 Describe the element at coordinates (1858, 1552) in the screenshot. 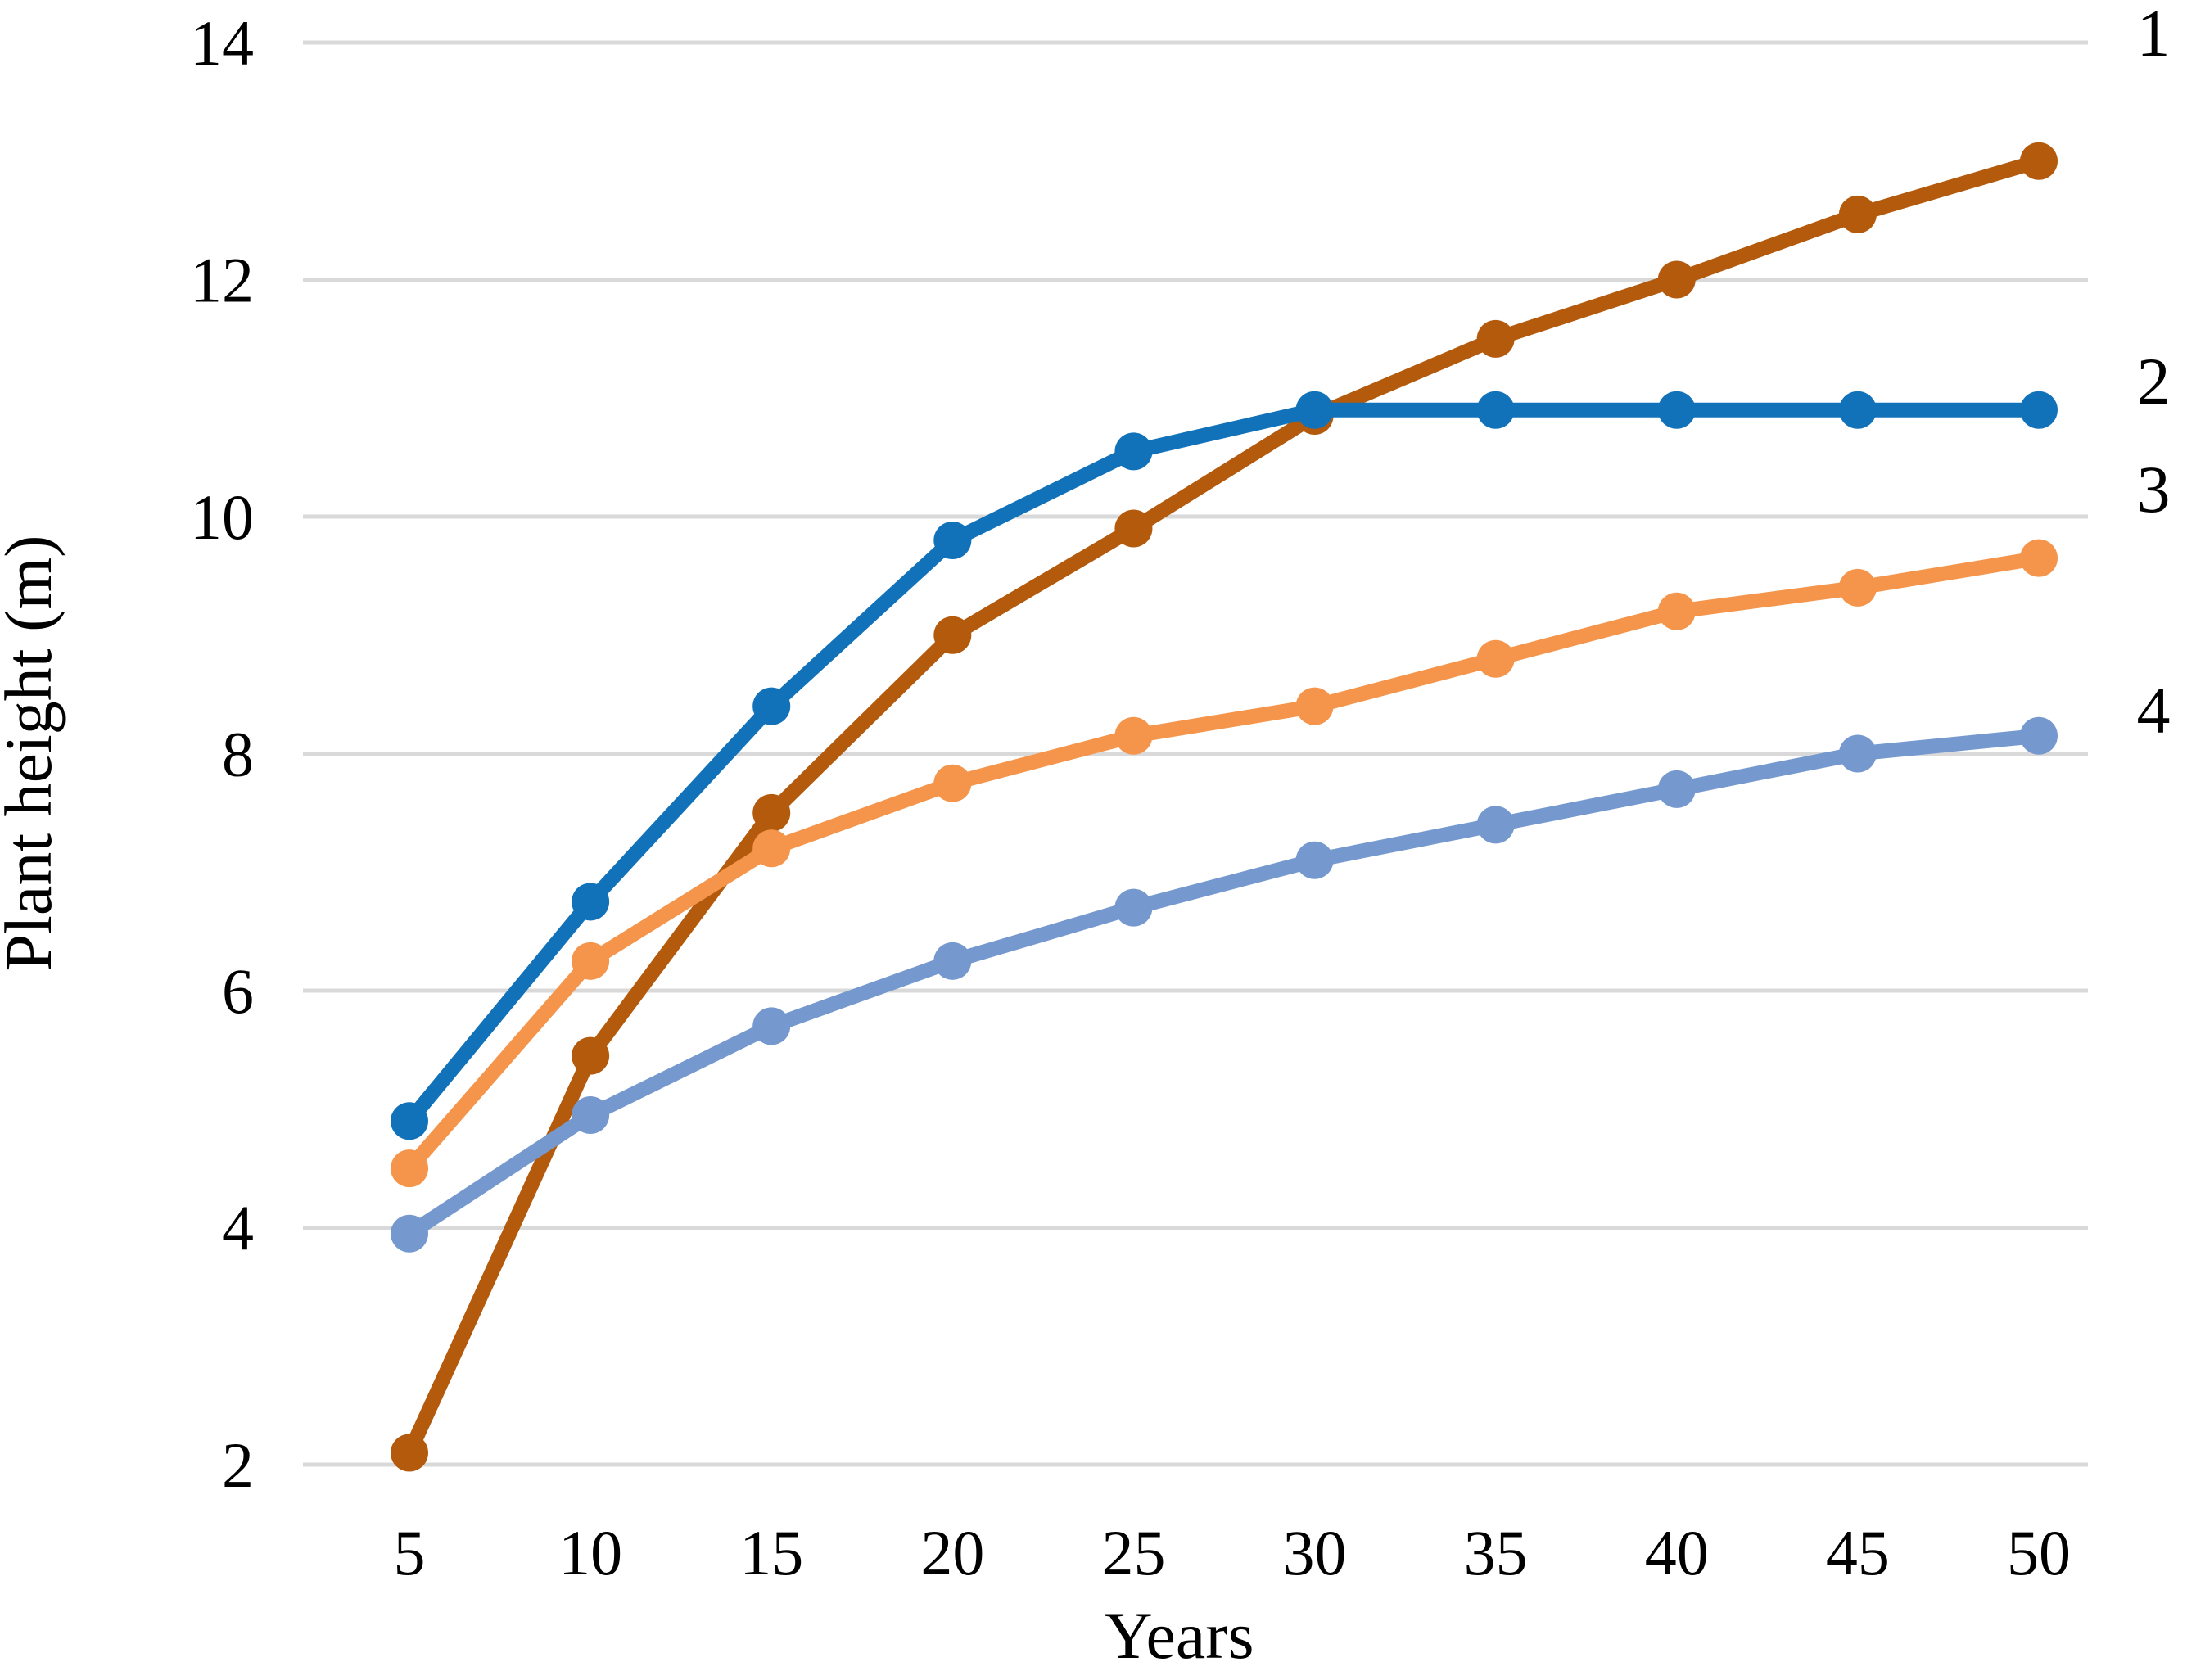

I see `x-tick-label: 45` at that location.